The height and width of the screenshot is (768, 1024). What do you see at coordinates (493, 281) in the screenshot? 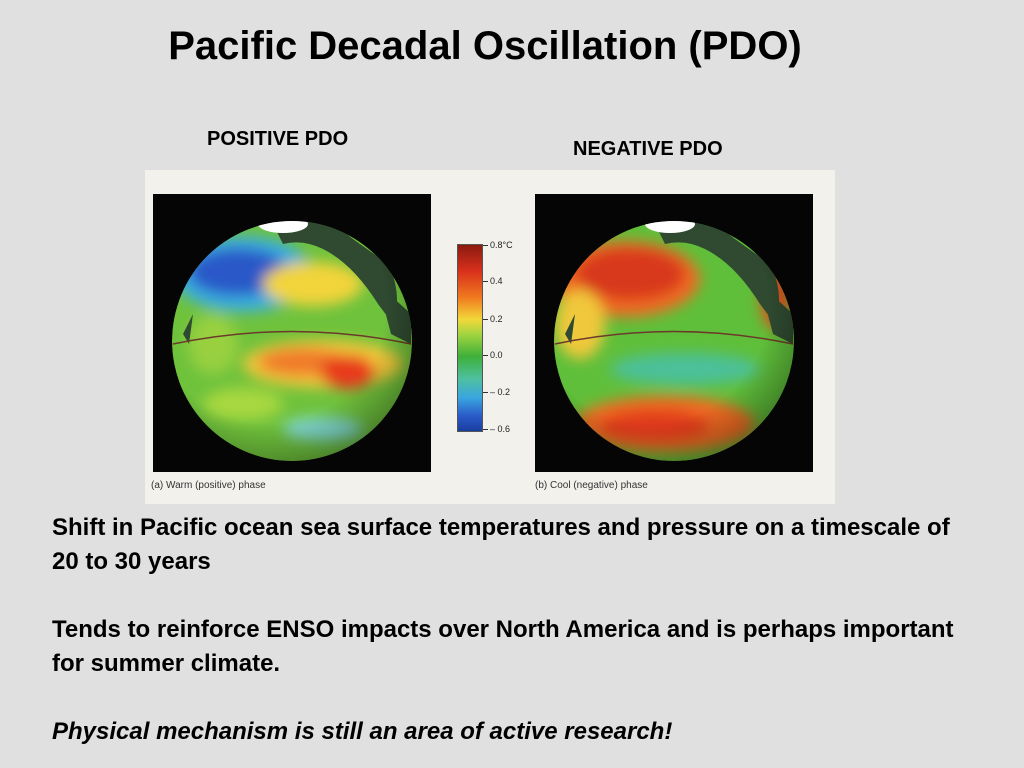
I see `scale-tick-label: 0.4` at bounding box center [493, 281].